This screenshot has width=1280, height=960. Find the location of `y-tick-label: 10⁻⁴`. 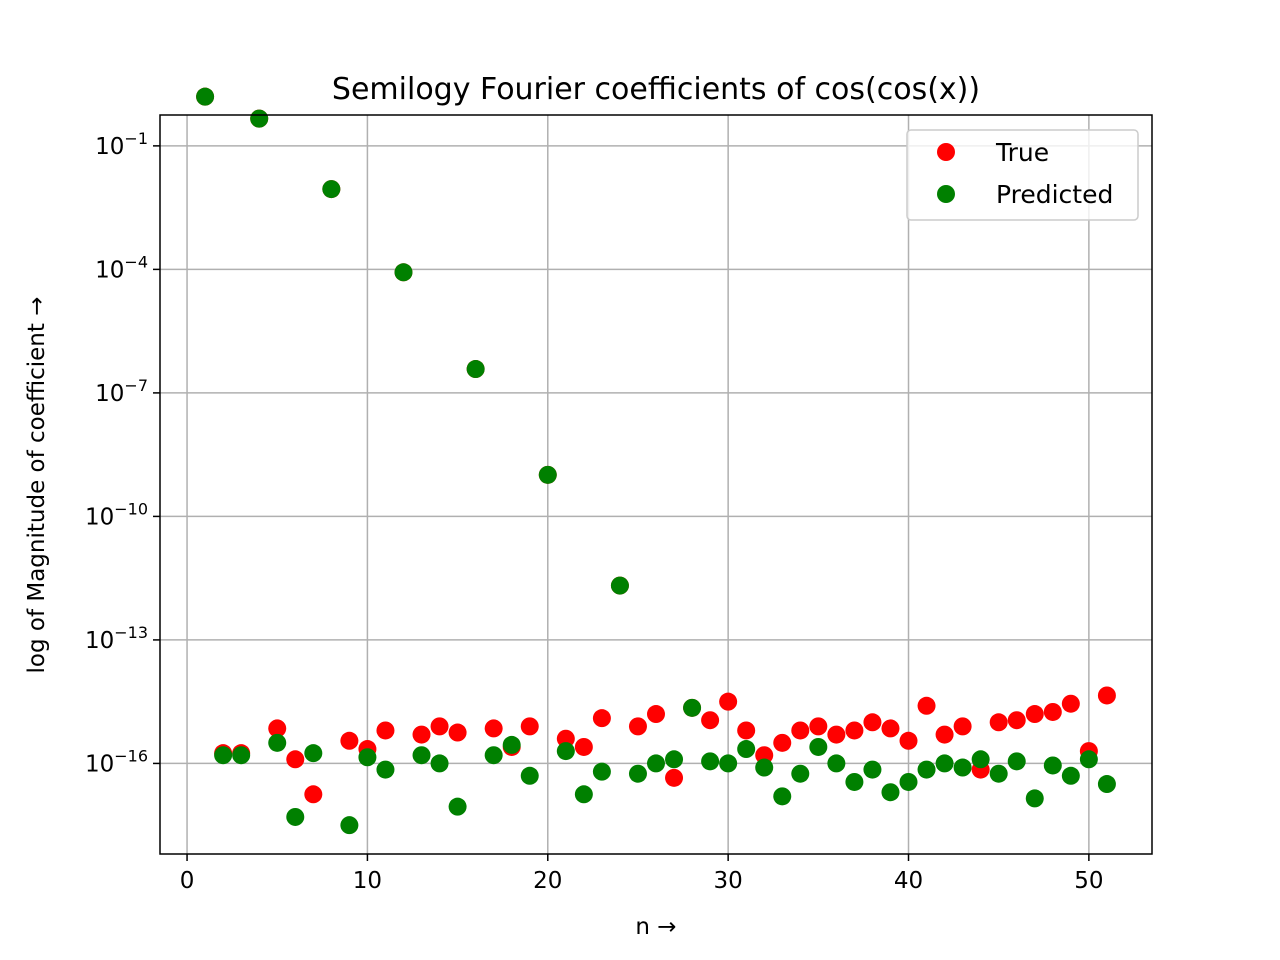

y-tick-label: 10⁻⁴ is located at coordinates (121, 267).